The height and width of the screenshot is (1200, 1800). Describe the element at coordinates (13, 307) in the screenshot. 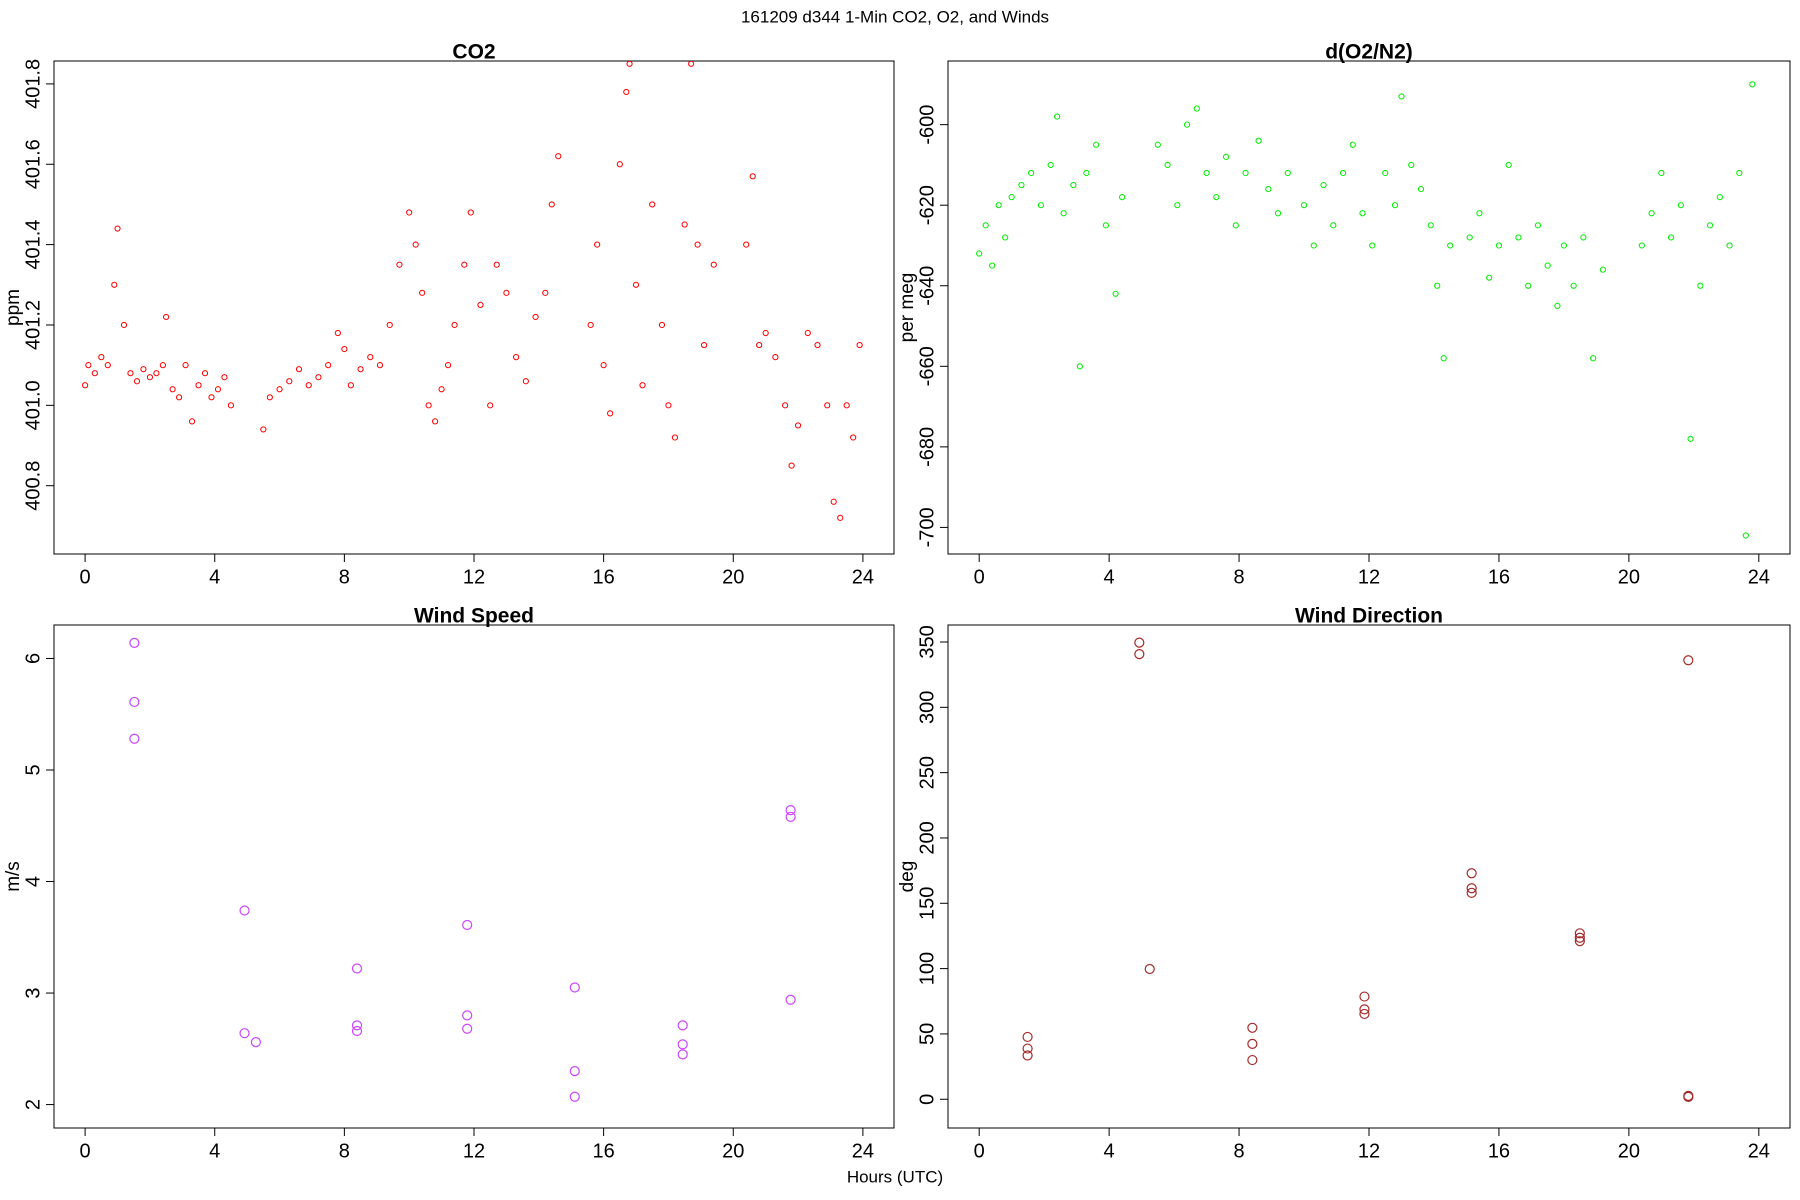

I see `y-axis-label: ppm` at that location.